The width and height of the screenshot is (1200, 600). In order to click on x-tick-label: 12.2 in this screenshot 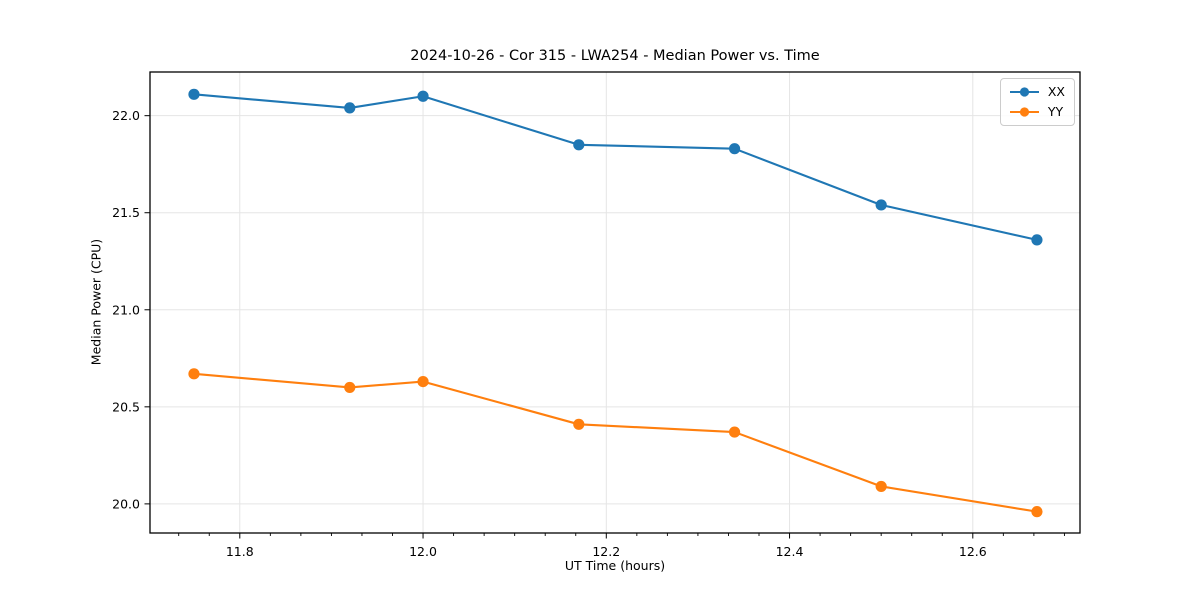, I will do `click(606, 551)`.